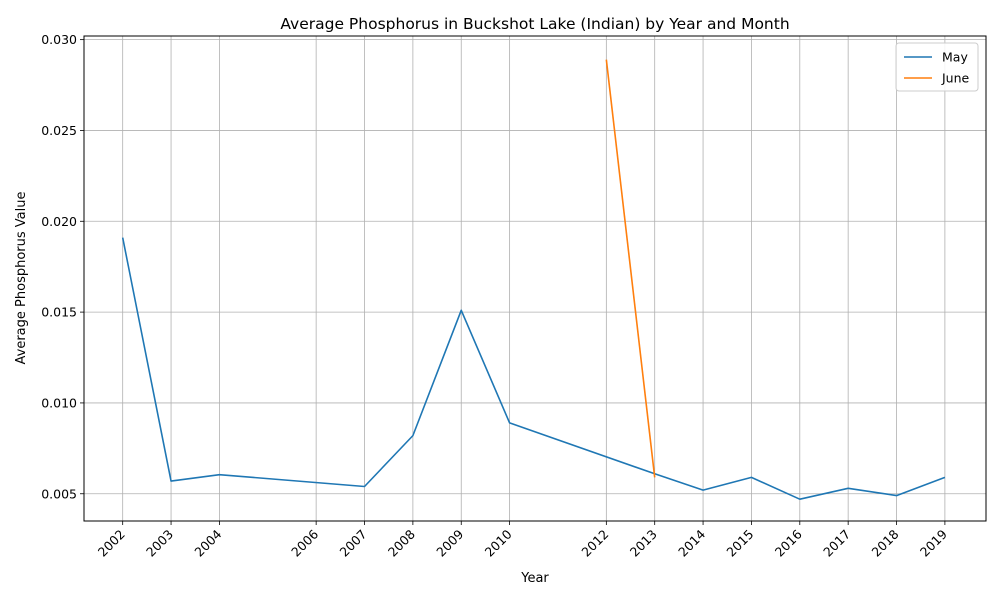 The height and width of the screenshot is (600, 1000). What do you see at coordinates (59, 130) in the screenshot?
I see `y-tick-label: 0.025` at bounding box center [59, 130].